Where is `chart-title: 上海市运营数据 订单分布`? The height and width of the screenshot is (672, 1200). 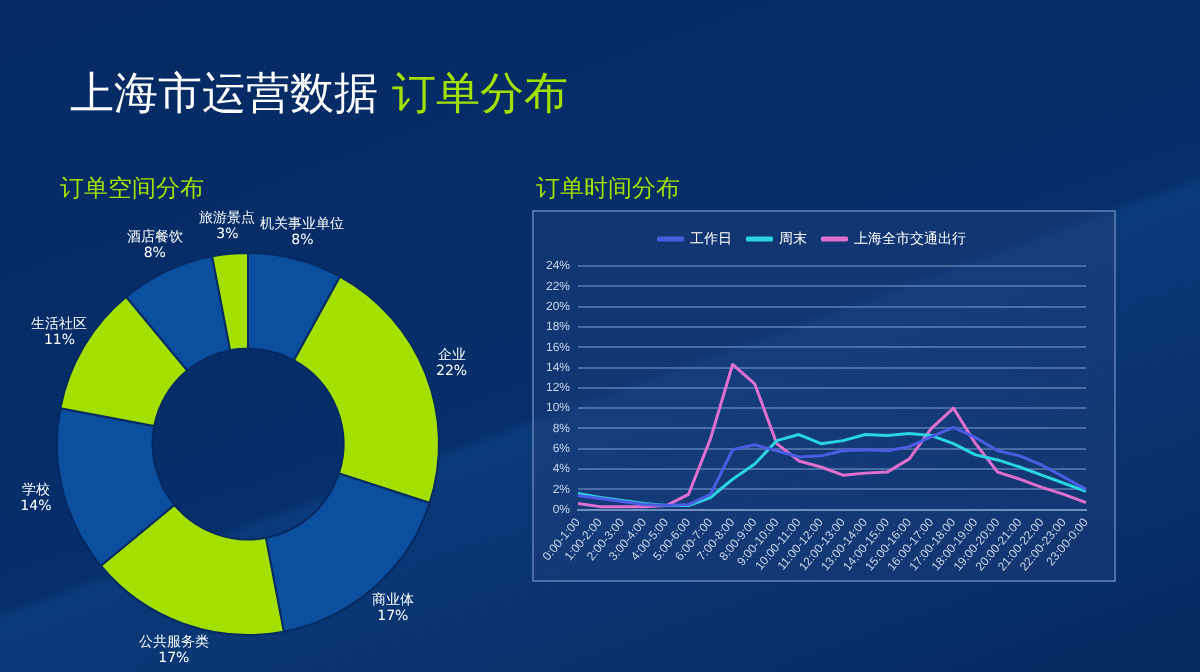
chart-title: 上海市运营数据 订单分布 is located at coordinates (319, 96).